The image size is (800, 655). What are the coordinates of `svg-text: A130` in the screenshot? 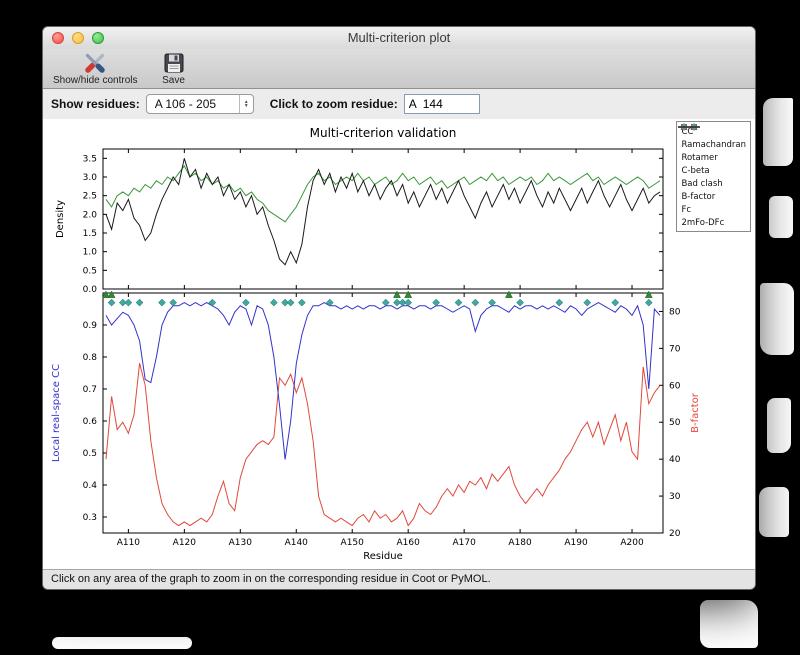 It's located at (241, 543).